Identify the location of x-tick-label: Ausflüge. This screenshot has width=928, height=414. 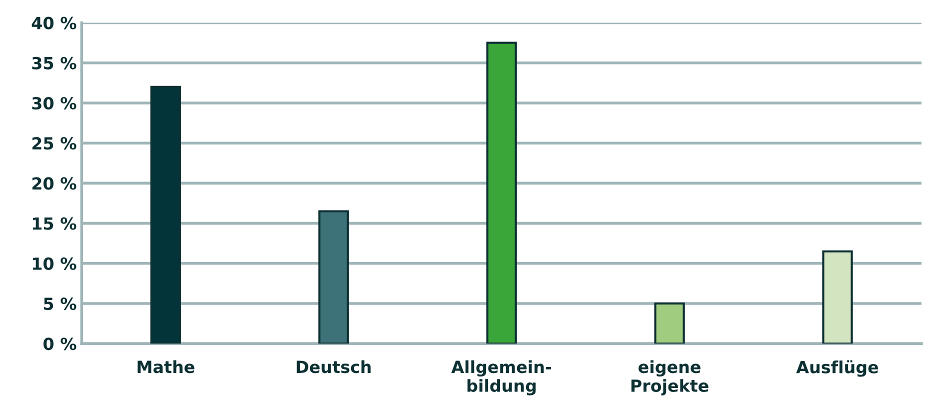
(837, 368).